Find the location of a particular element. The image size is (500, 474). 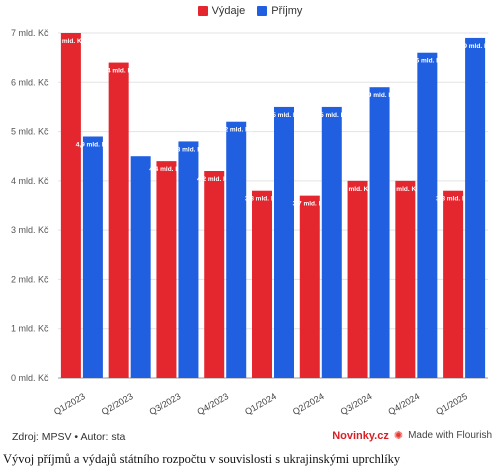

legend-label-vydaje: Výdaje is located at coordinates (228, 11).